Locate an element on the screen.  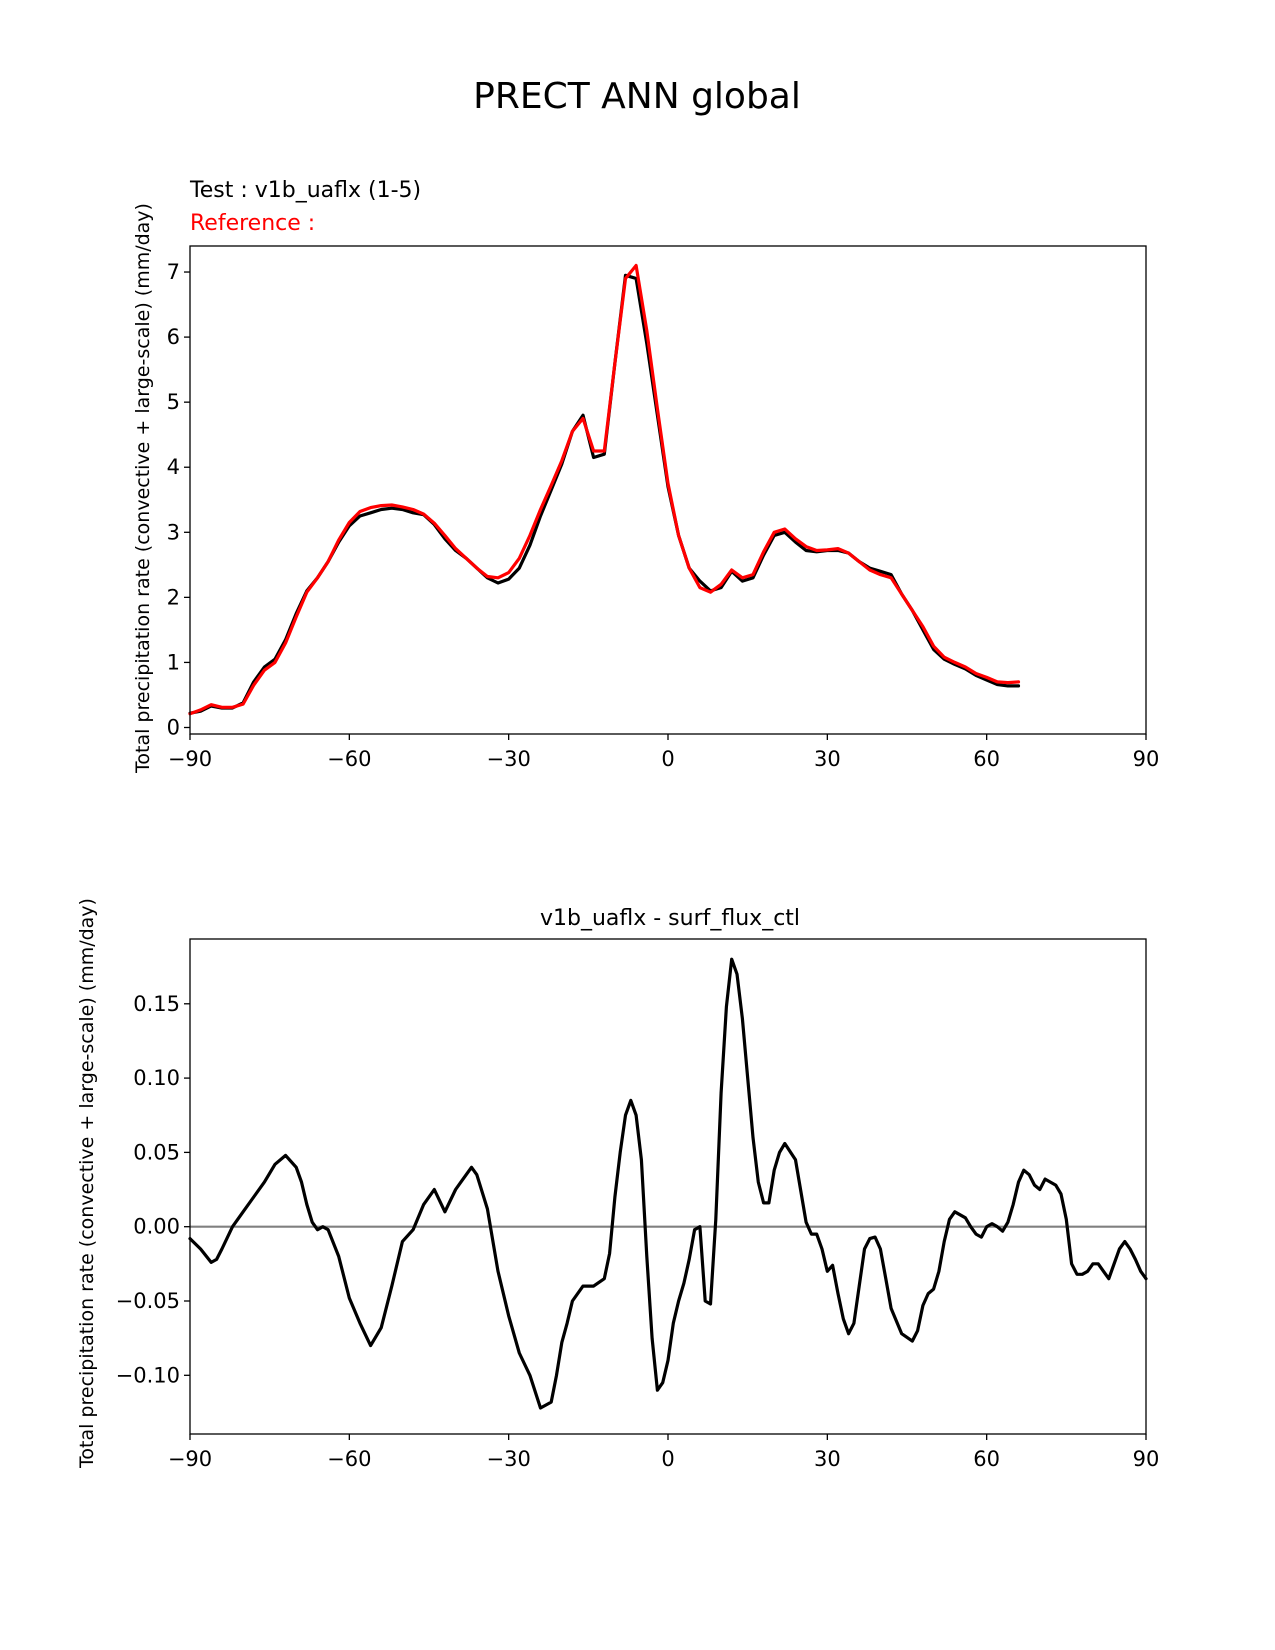
y-tick-label: 3 is located at coordinates (173, 532).